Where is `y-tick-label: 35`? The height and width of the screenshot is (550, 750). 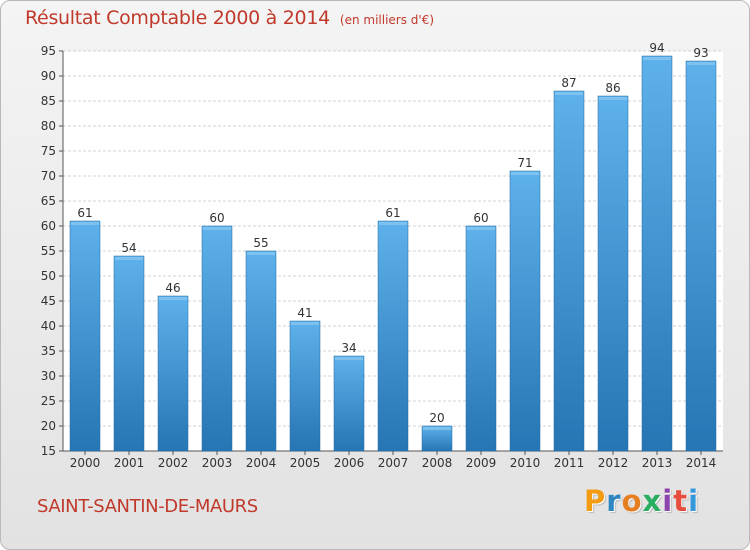 y-tick-label: 35 is located at coordinates (48, 351).